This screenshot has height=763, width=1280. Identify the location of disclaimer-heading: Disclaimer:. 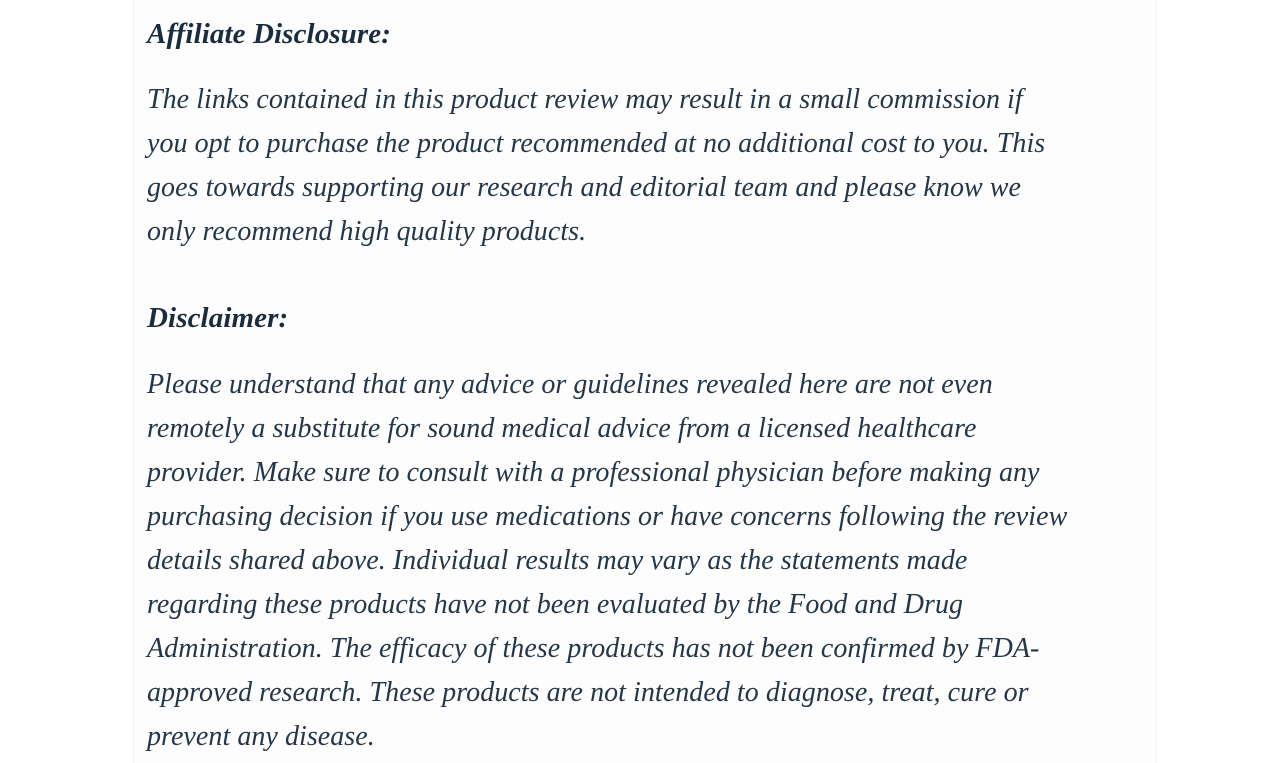
(218, 318).